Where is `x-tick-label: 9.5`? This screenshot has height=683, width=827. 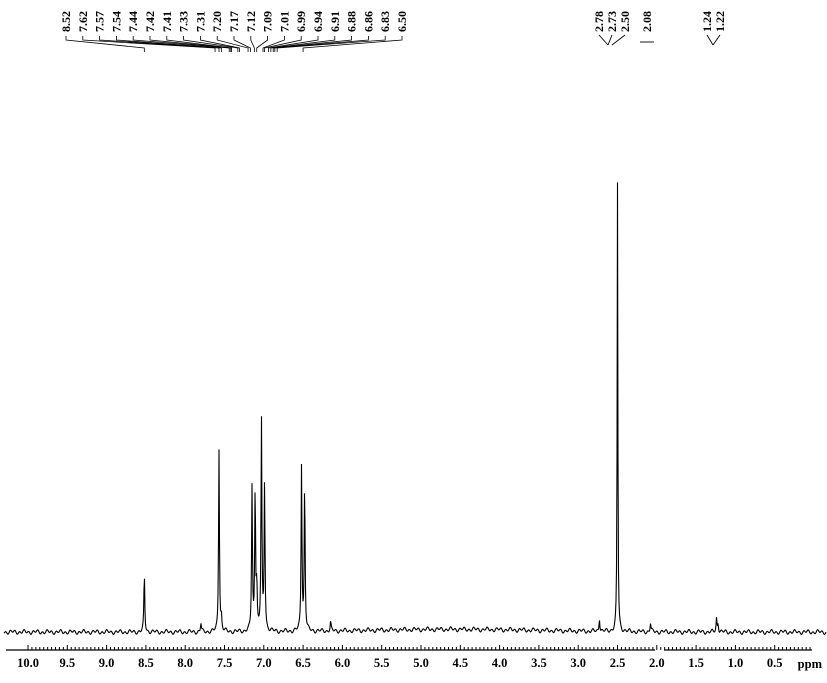 x-tick-label: 9.5 is located at coordinates (67, 663).